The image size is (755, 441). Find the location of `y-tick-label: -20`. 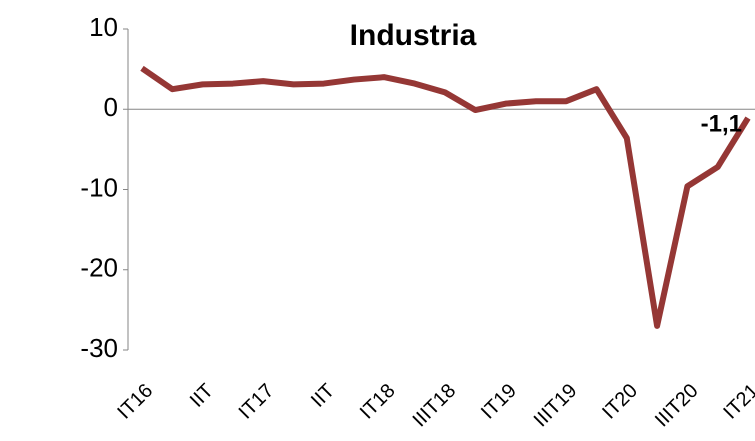

y-tick-label: -20 is located at coordinates (99, 268).